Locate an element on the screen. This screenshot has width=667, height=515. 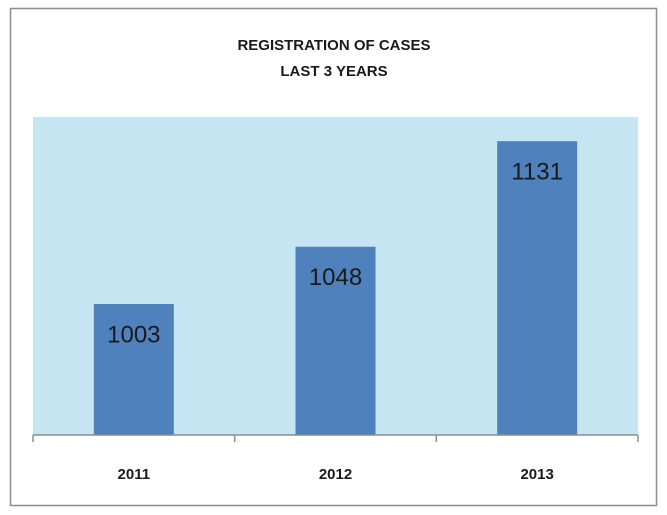
x-tick-label: 2012 is located at coordinates (335, 474).